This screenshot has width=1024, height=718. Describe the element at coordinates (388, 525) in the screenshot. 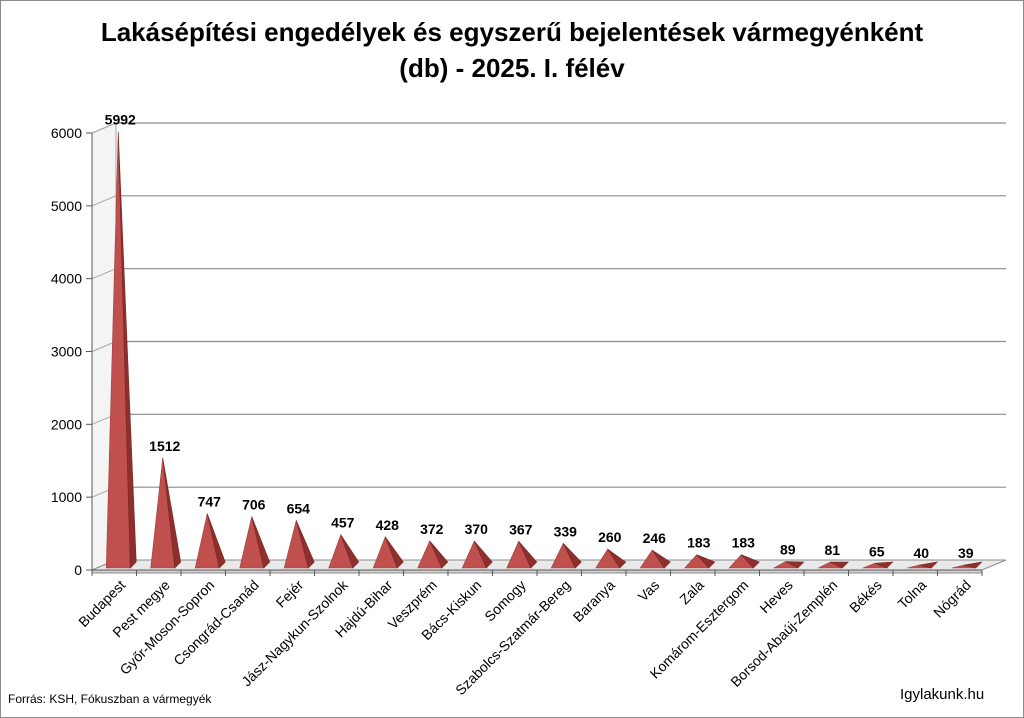

I see `data-label: 428` at that location.